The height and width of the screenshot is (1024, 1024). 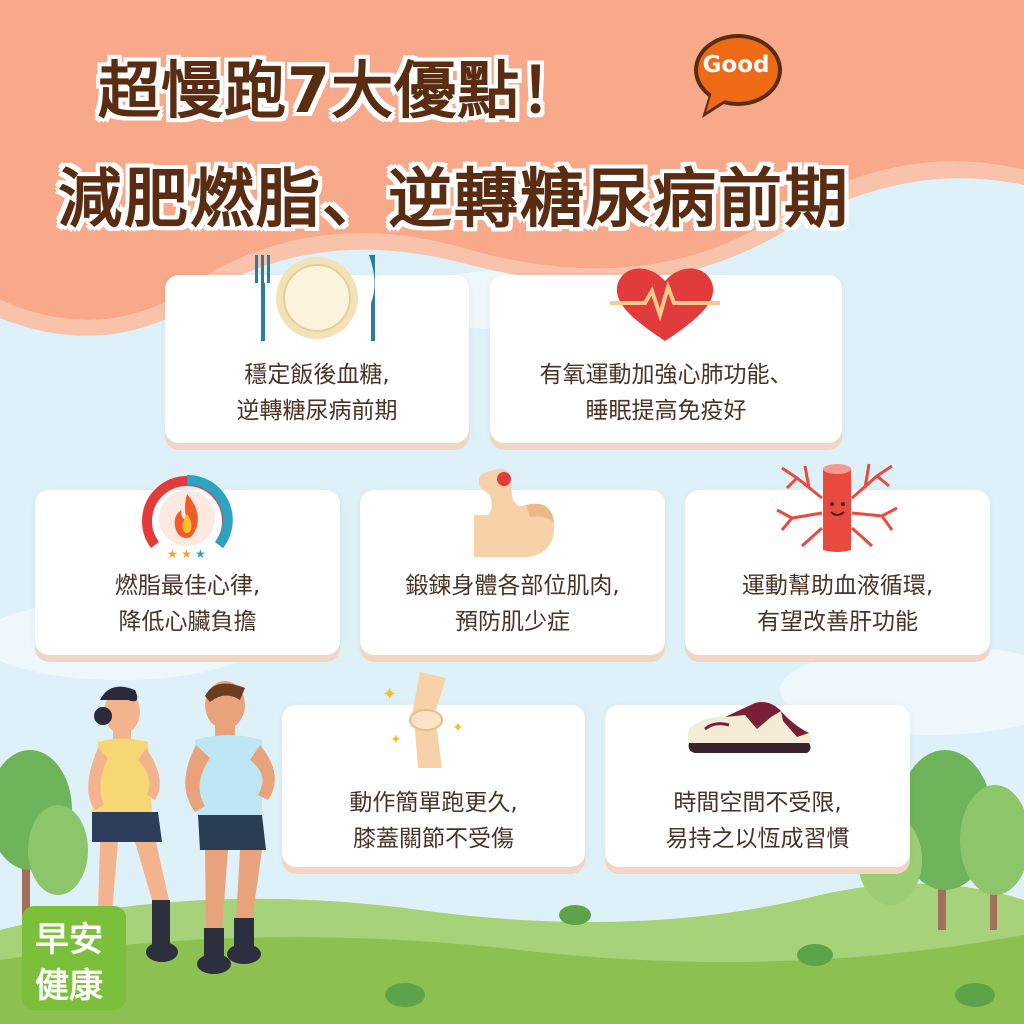 What do you see at coordinates (757, 821) in the screenshot?
I see `benefit-text: 時間空間不受限, 易持之以恆成習慣` at bounding box center [757, 821].